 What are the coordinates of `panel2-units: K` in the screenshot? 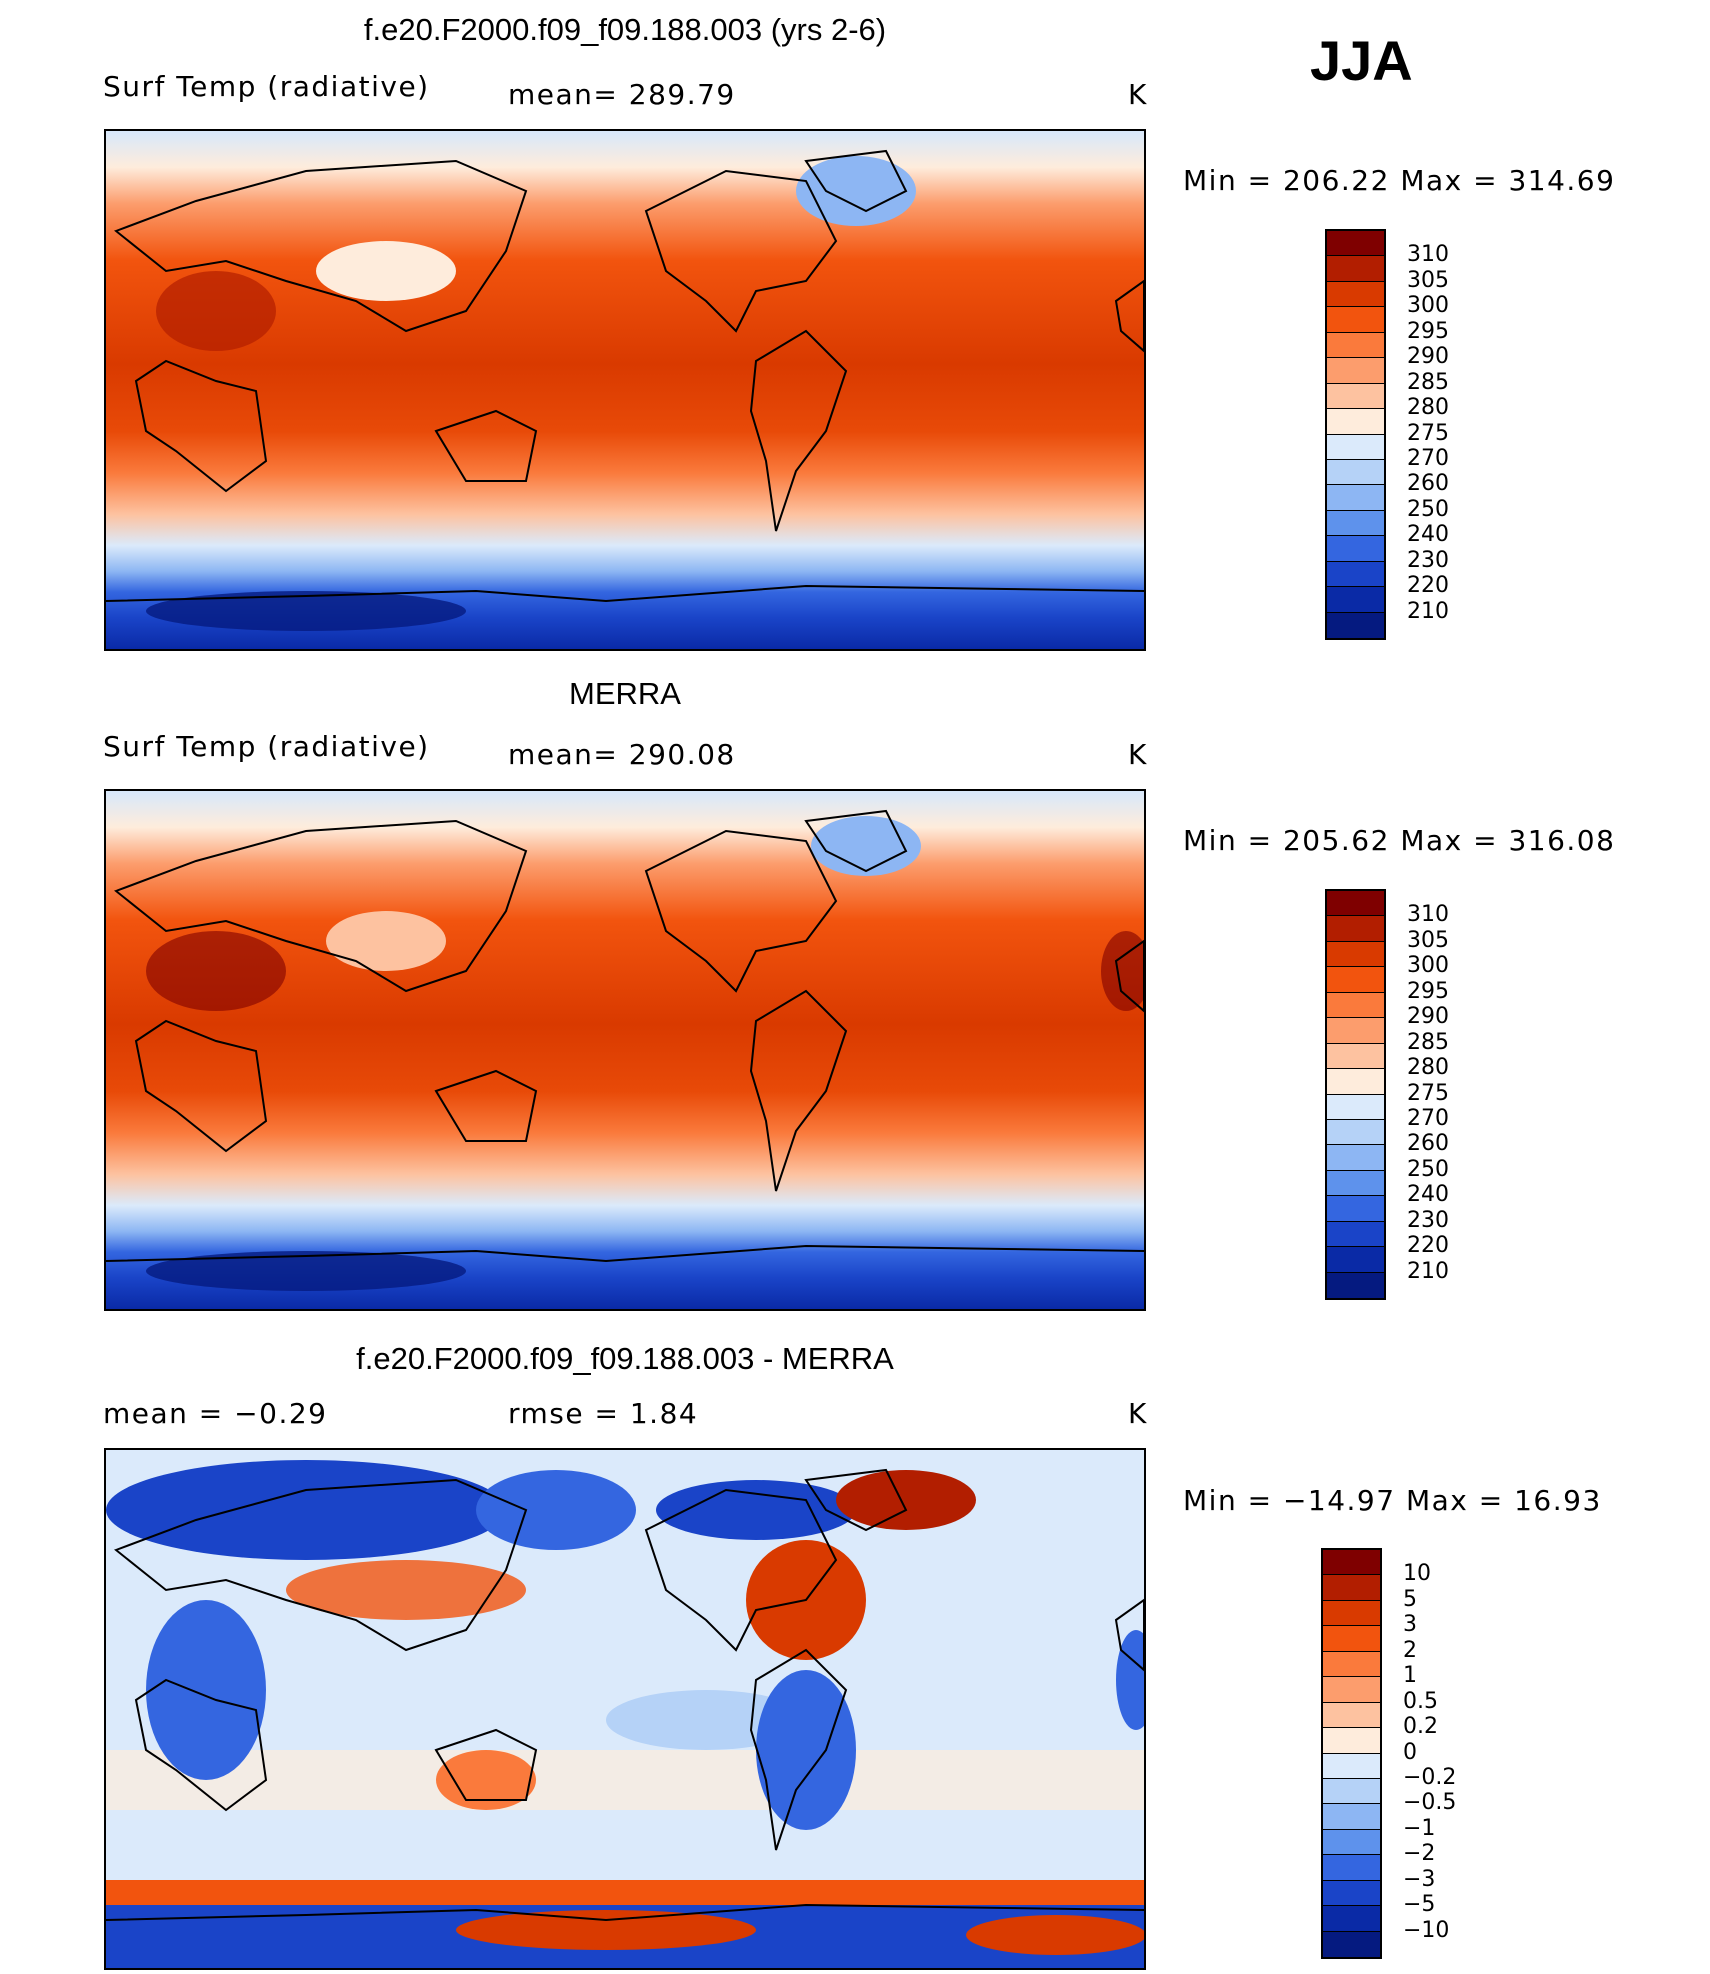 It's located at (1138, 754).